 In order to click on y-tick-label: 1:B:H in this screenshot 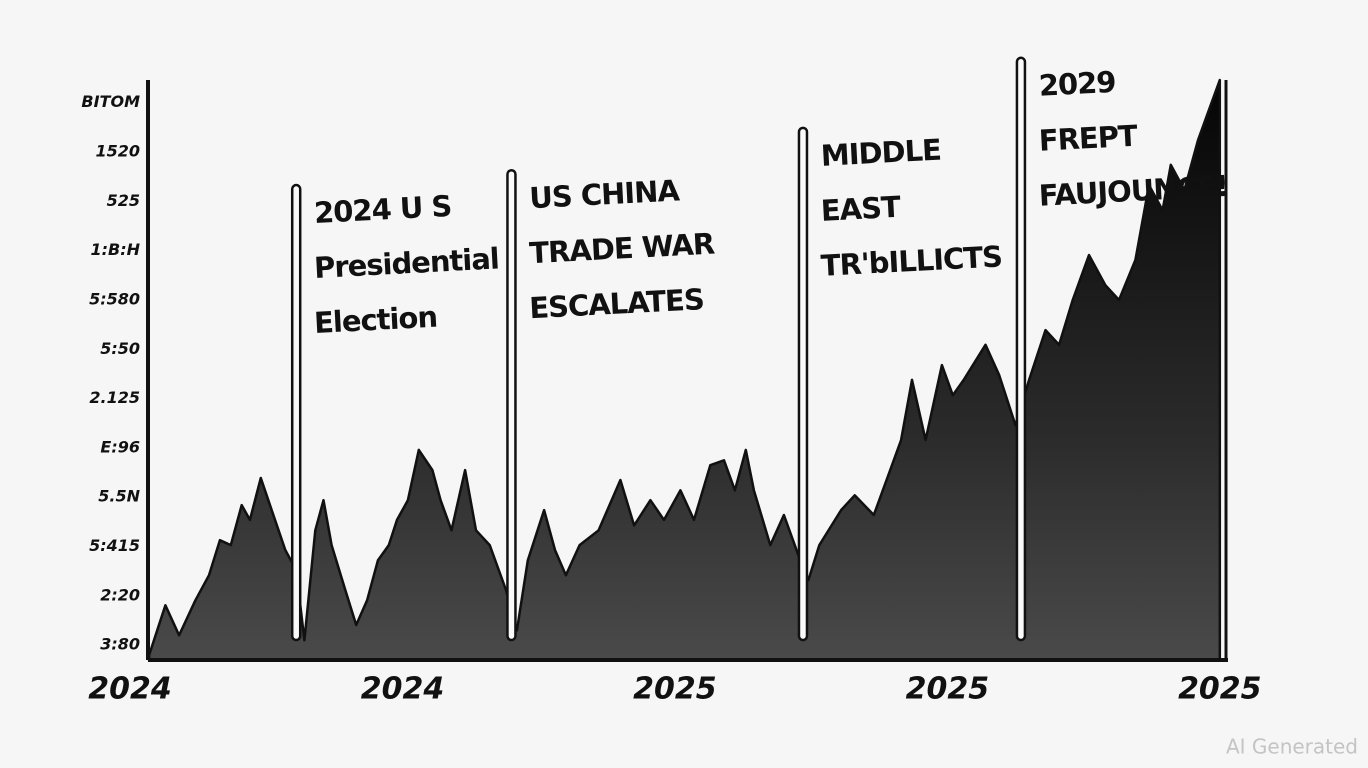, I will do `click(115, 249)`.